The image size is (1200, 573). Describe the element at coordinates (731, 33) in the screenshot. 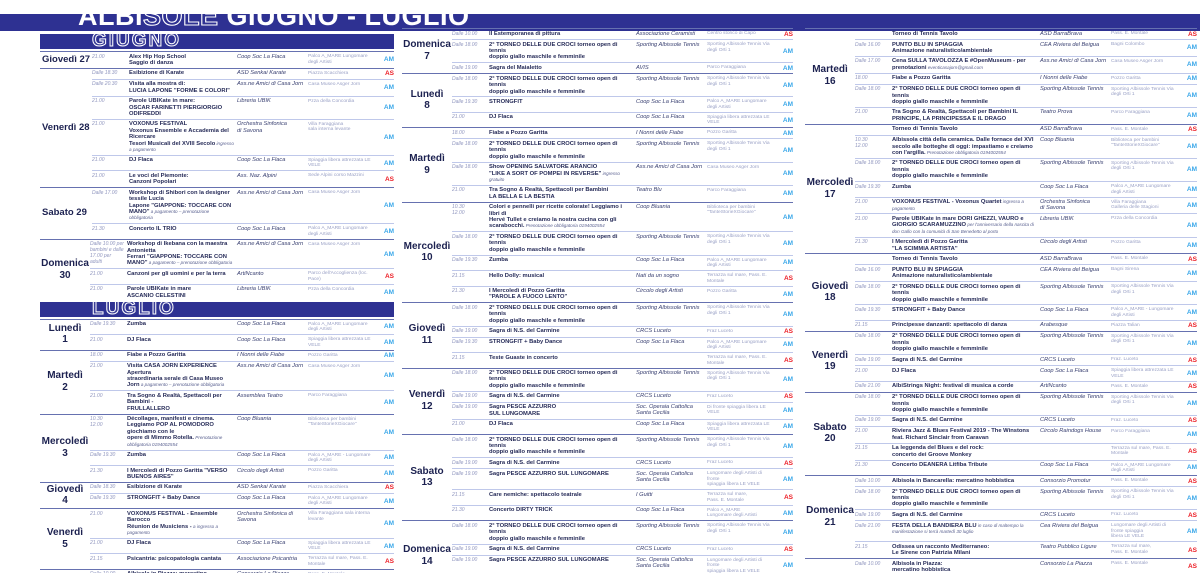

I see `event-location: Centro storico di Capo` at that location.